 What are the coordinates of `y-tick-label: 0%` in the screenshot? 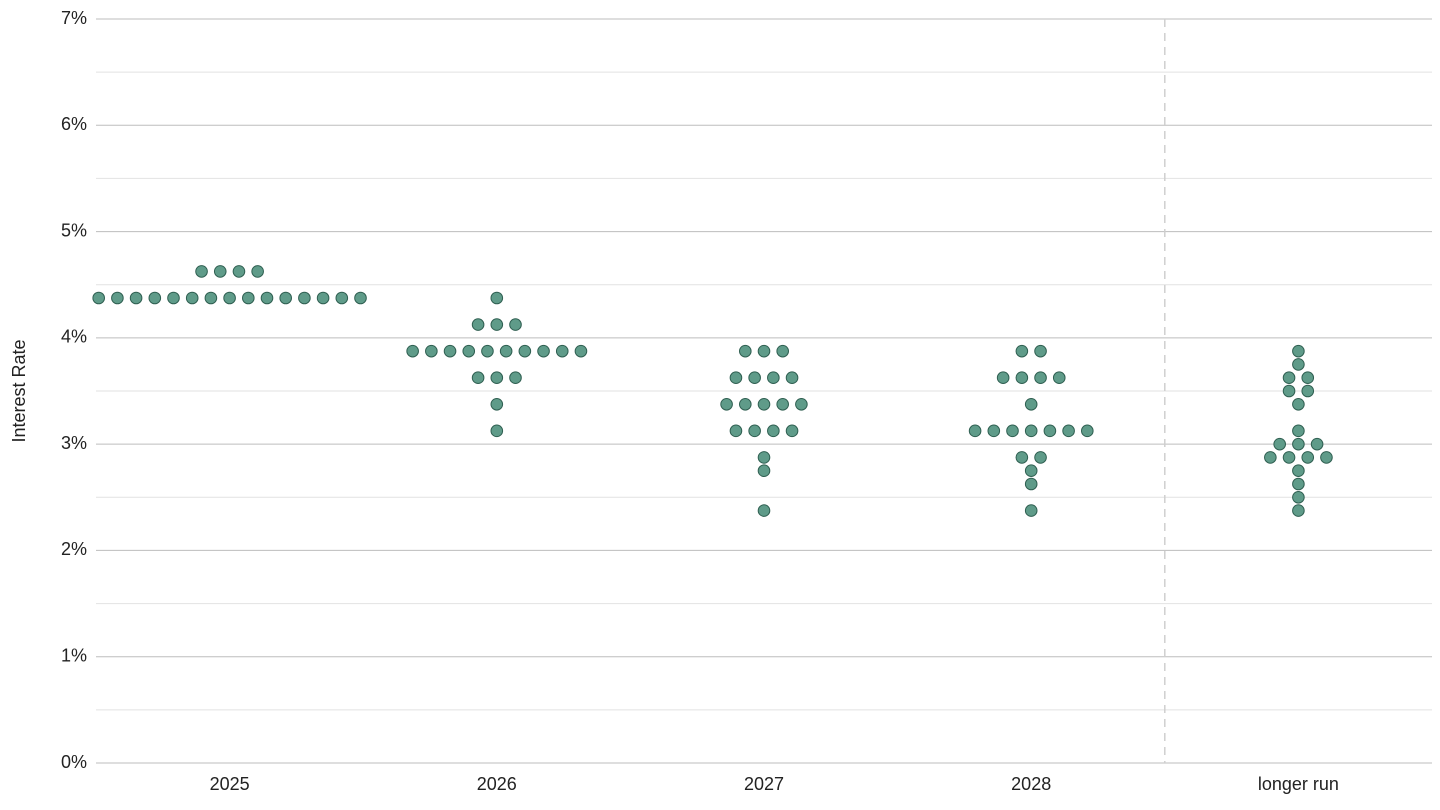 It's located at (74, 762).